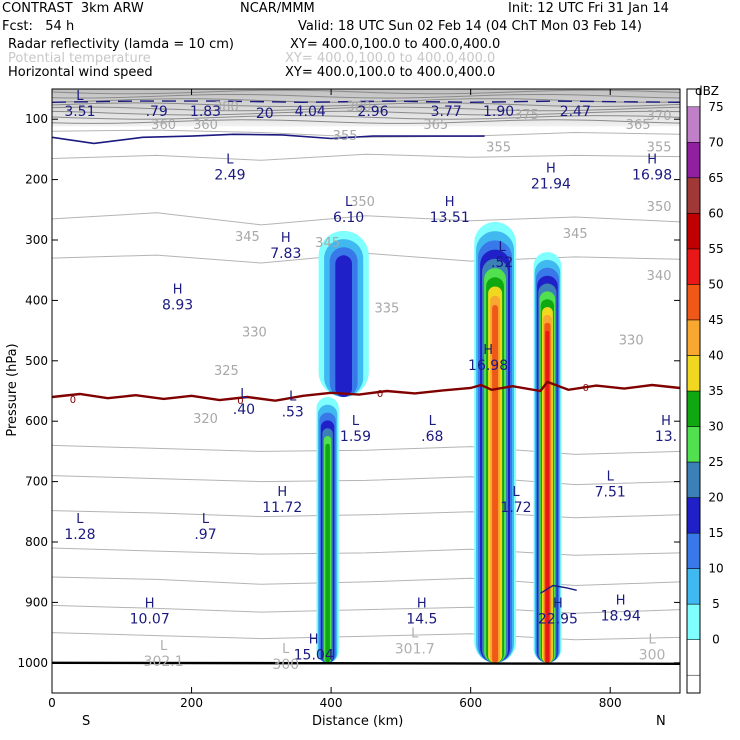 The height and width of the screenshot is (740, 740). I want to click on theta-label: 345, so click(327, 243).